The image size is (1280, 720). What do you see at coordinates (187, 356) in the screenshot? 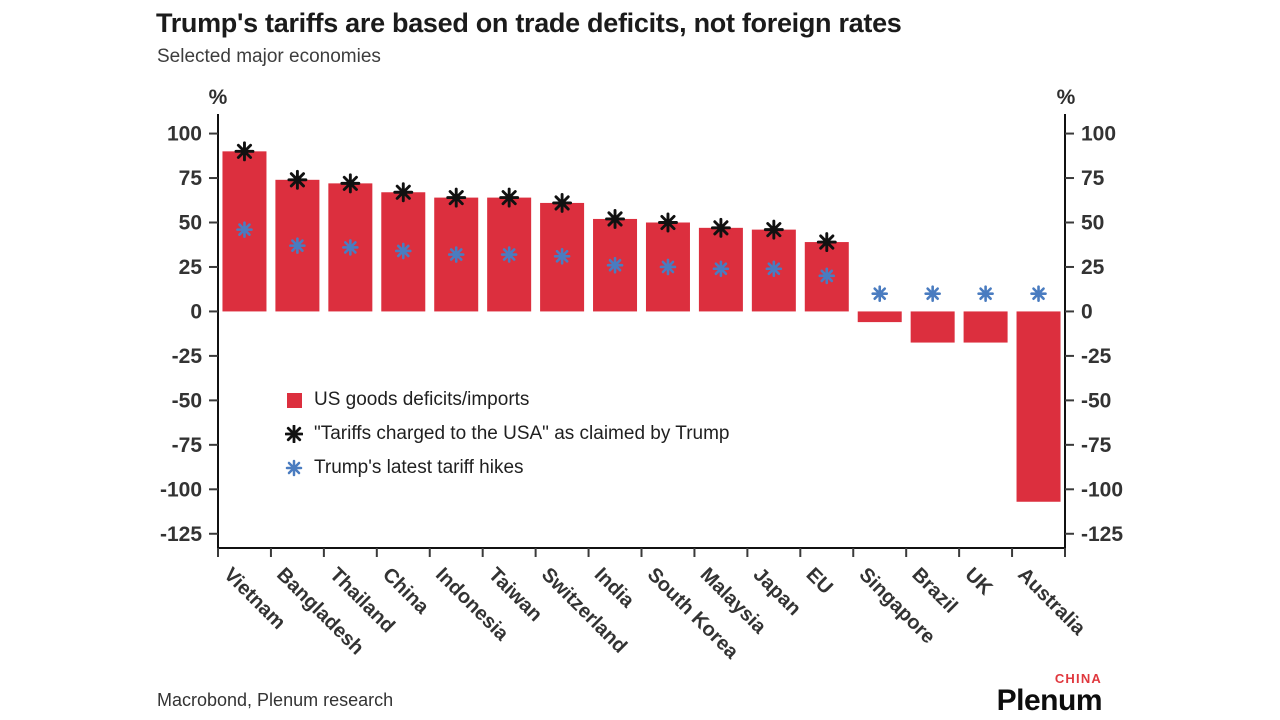
I see `y-axis-tick-label-left: -25` at bounding box center [187, 356].